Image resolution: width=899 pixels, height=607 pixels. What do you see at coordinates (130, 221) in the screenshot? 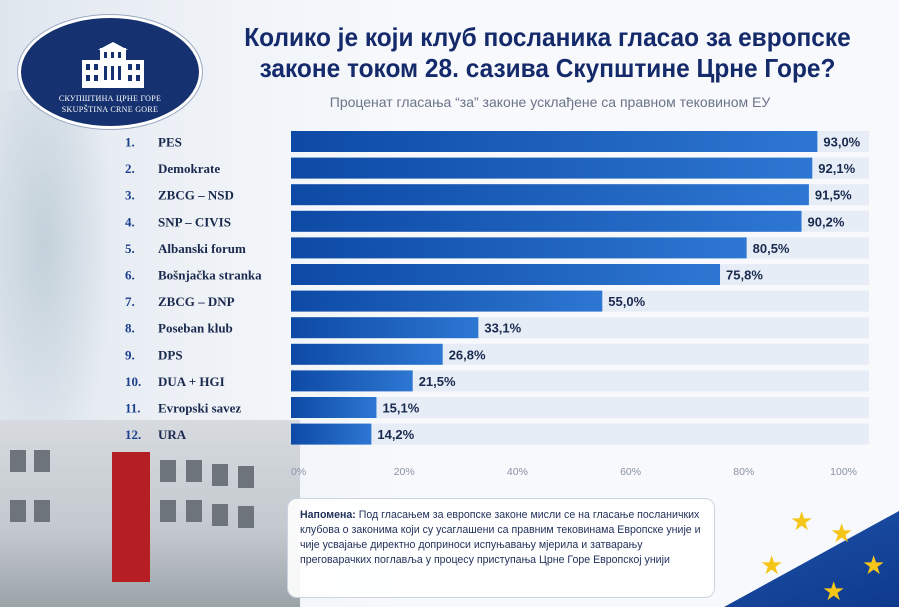
I see `rank-label: 4.` at bounding box center [130, 221].